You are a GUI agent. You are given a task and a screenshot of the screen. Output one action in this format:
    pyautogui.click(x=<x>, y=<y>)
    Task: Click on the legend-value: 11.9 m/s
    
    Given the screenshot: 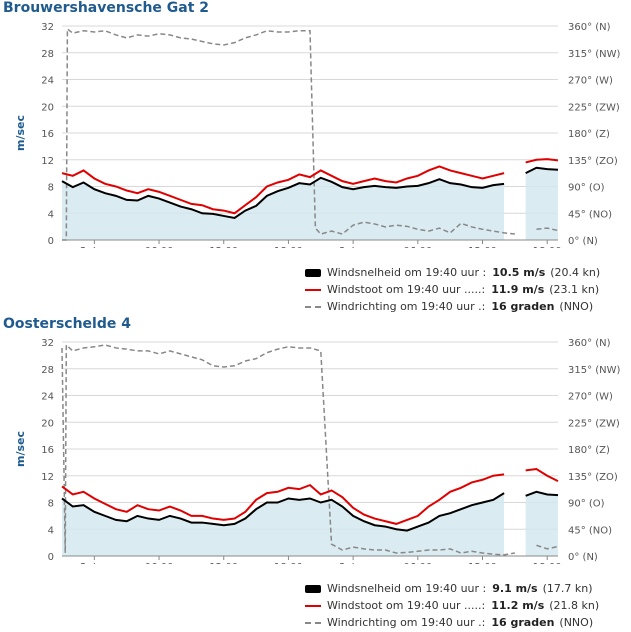 What is the action you would take?
    pyautogui.click(x=518, y=289)
    